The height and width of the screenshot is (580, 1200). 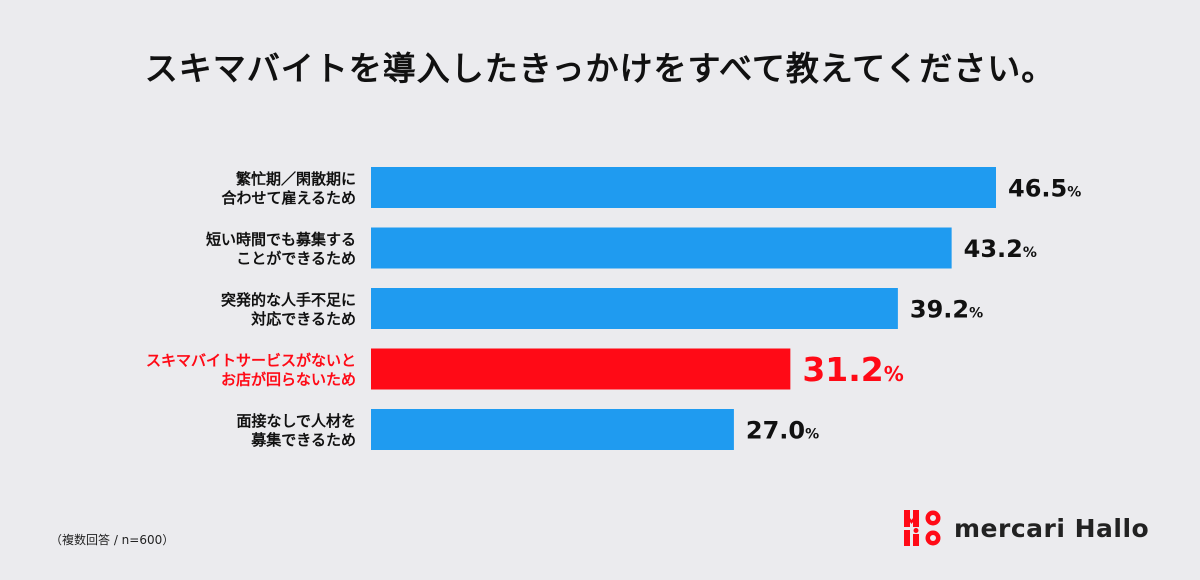 What do you see at coordinates (112, 540) in the screenshot?
I see `sample-note: （複数回答 / n=600）` at bounding box center [112, 540].